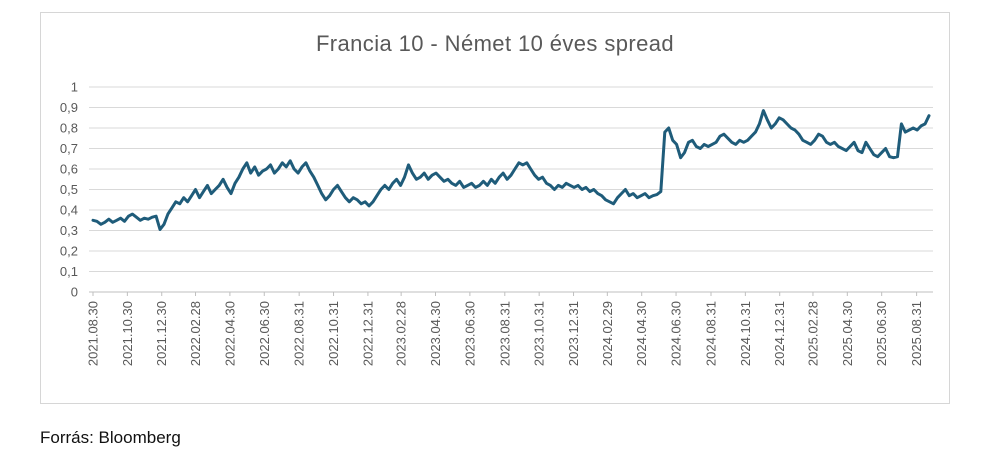  I want to click on y-axis-label: 0, so click(74, 292).